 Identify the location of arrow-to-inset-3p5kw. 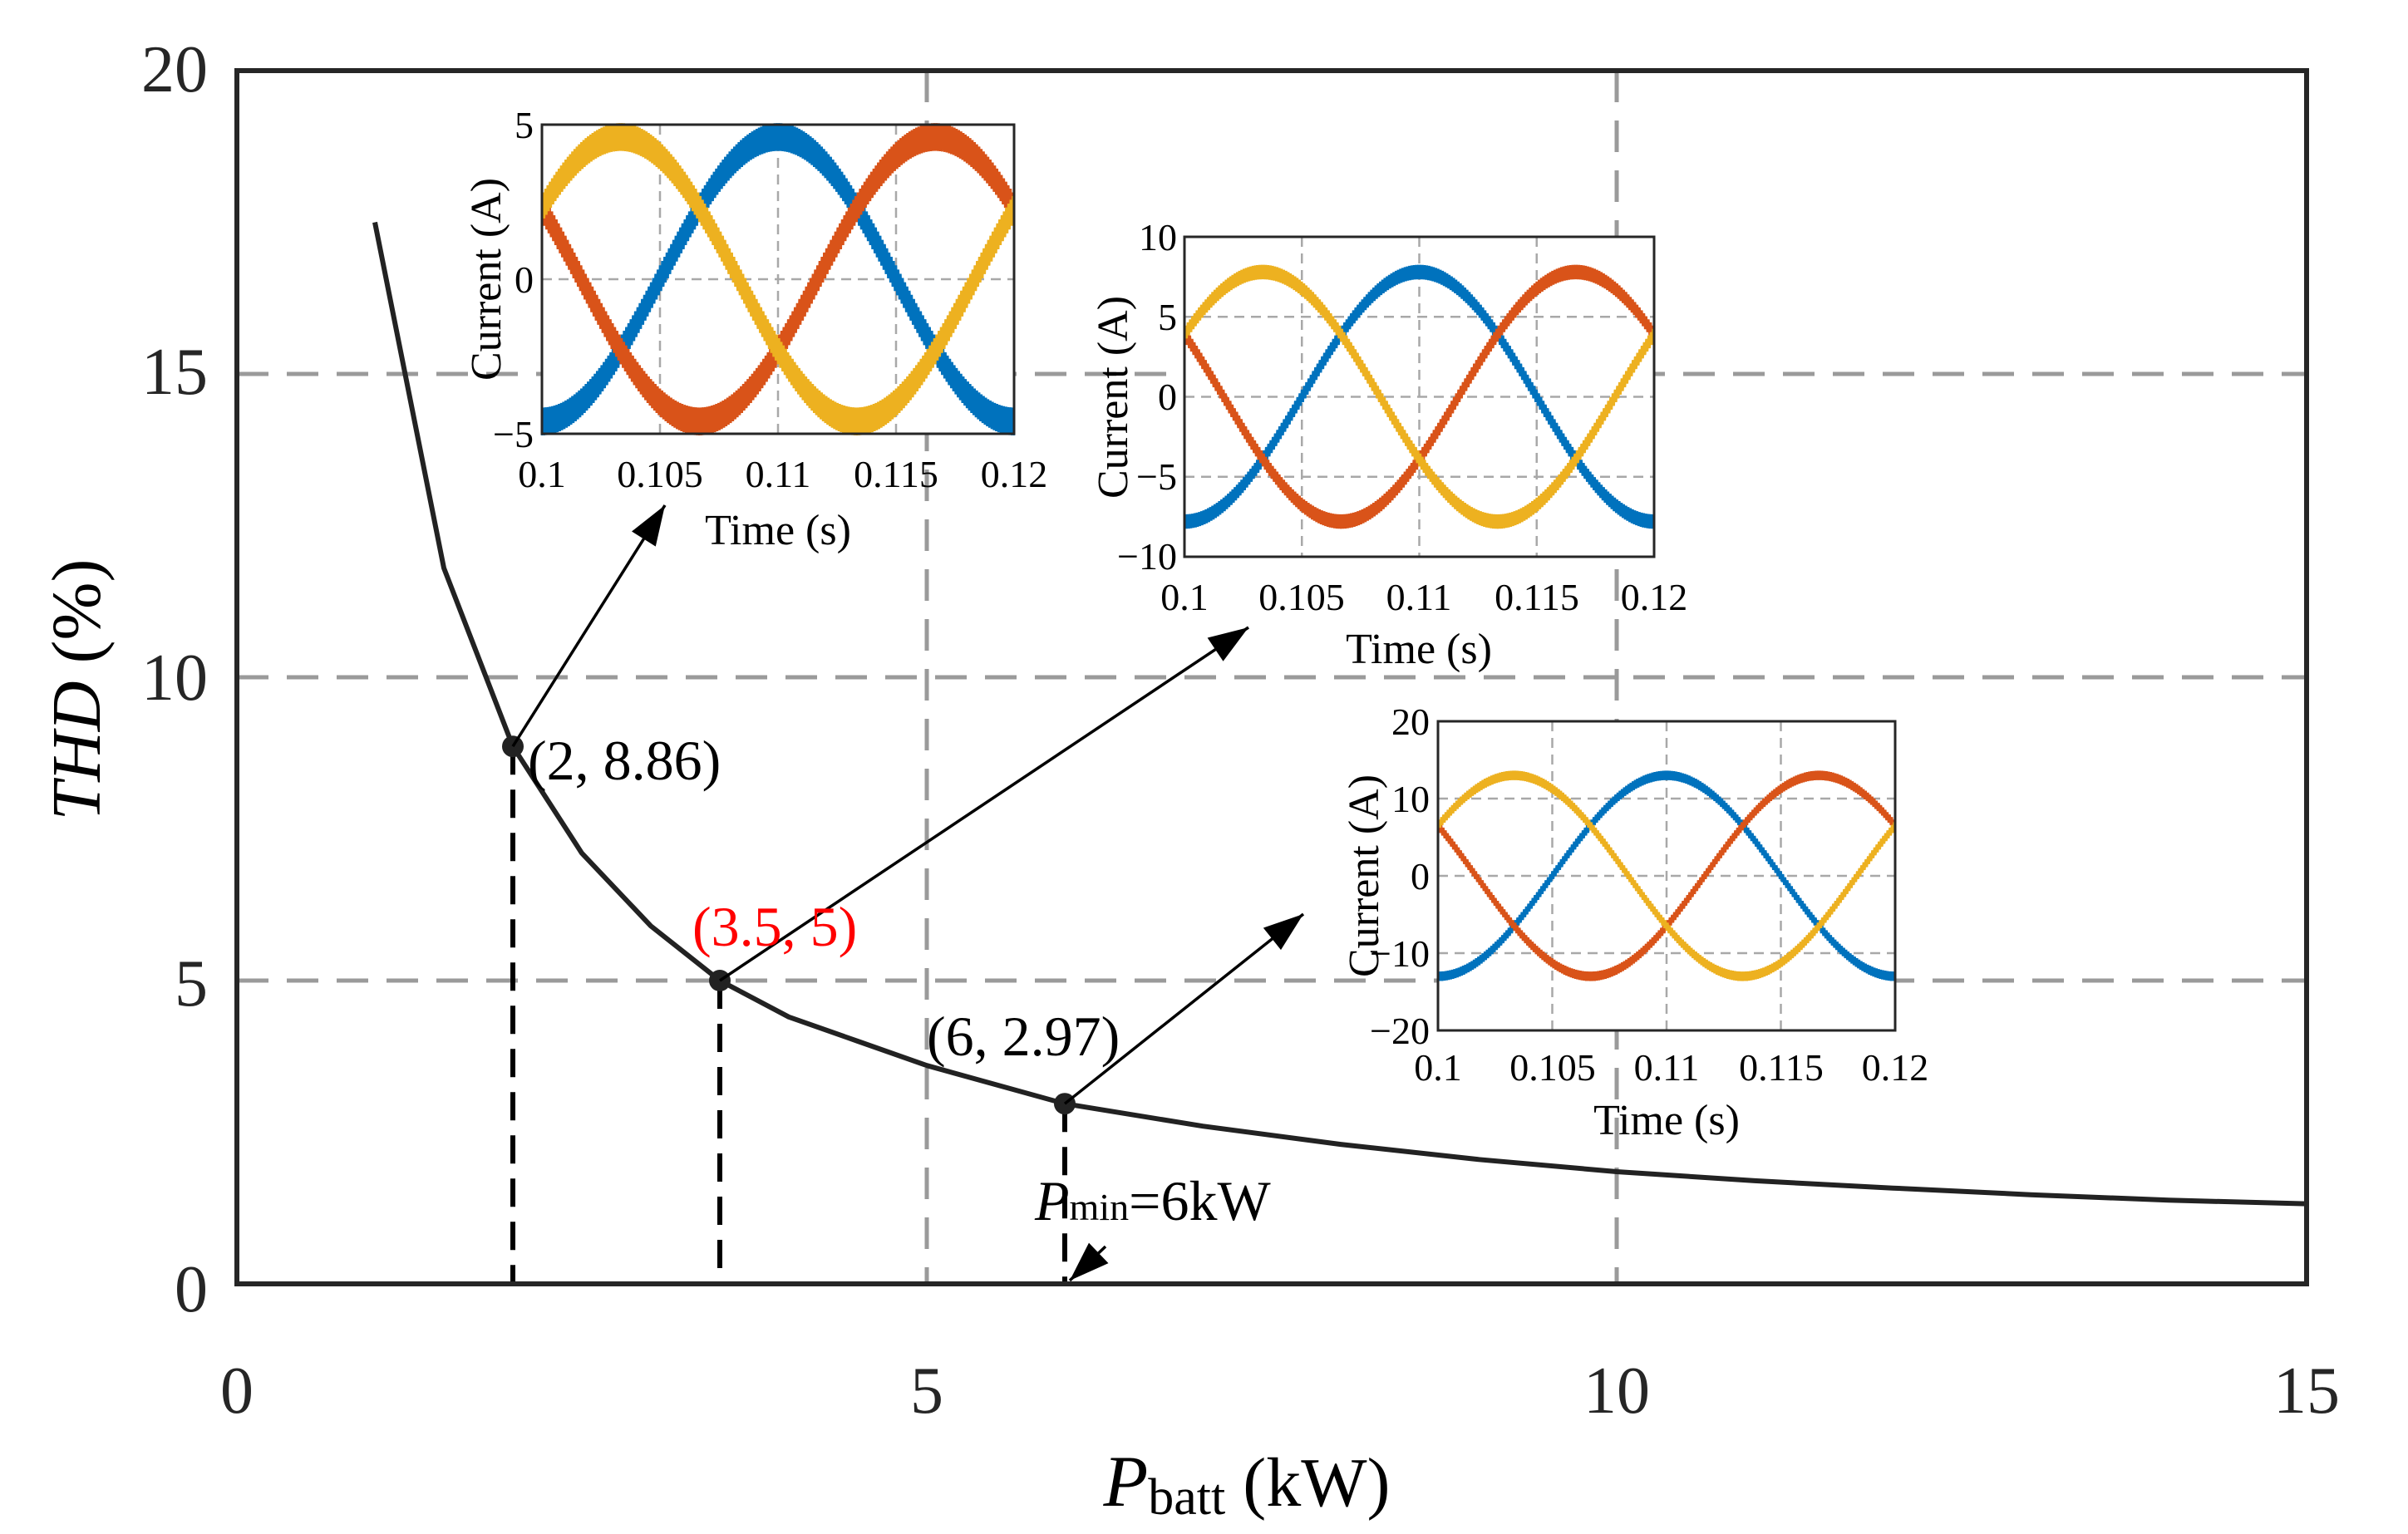
(984, 804).